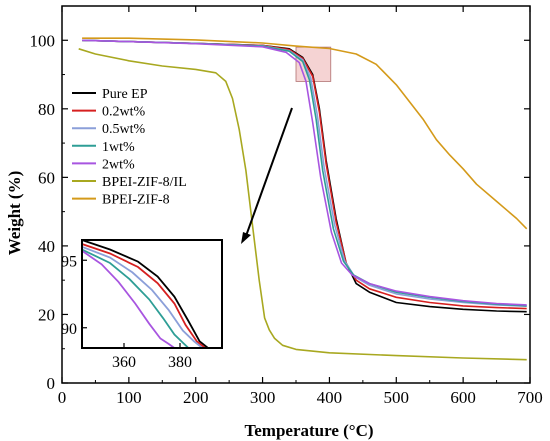 This screenshot has width=550, height=441. Describe the element at coordinates (125, 94) in the screenshot. I see `legend-label-0: Pure EP` at that location.